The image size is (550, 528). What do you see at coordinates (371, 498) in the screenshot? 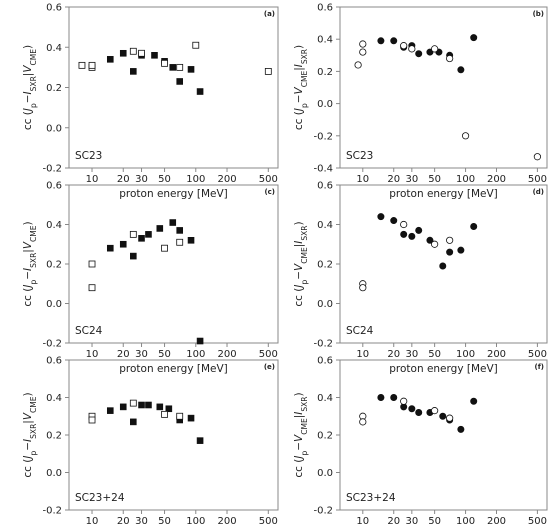
I see `cycle-label: SC23+24` at bounding box center [371, 498].